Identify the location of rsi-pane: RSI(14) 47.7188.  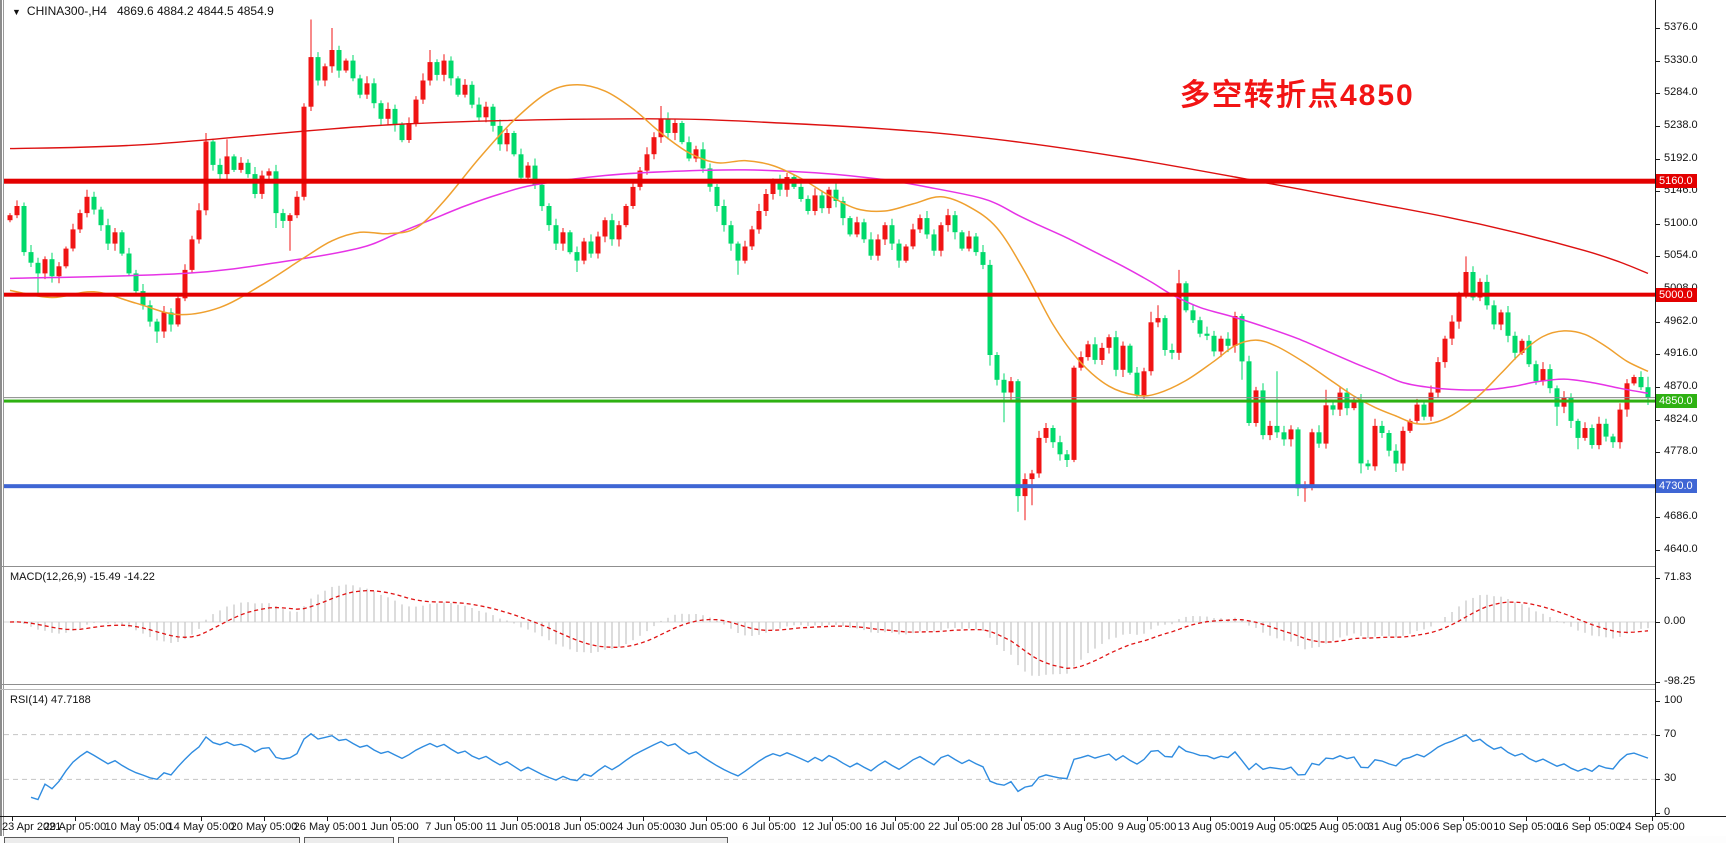
(829, 753).